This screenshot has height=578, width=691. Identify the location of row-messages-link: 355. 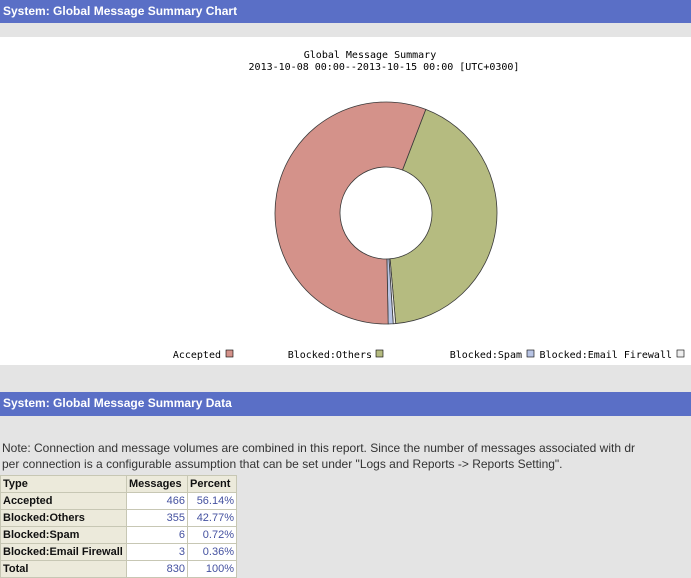
(157, 518).